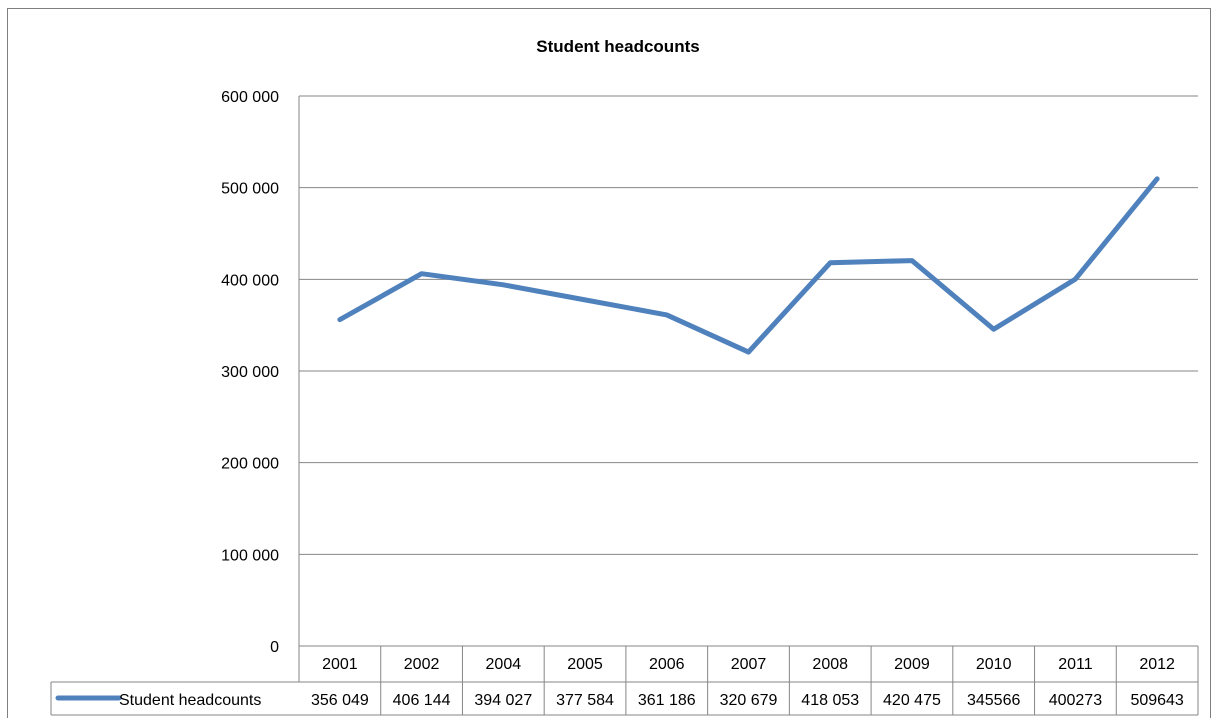  I want to click on data-label: 418 053, so click(830, 700).